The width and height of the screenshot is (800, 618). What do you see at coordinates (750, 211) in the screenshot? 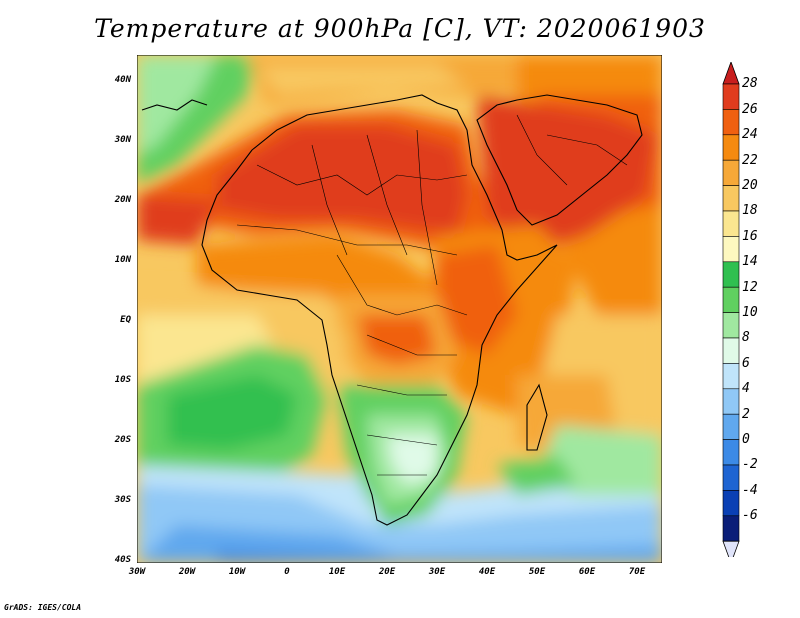
I see `colorbar-tick-label: 18` at bounding box center [750, 211].